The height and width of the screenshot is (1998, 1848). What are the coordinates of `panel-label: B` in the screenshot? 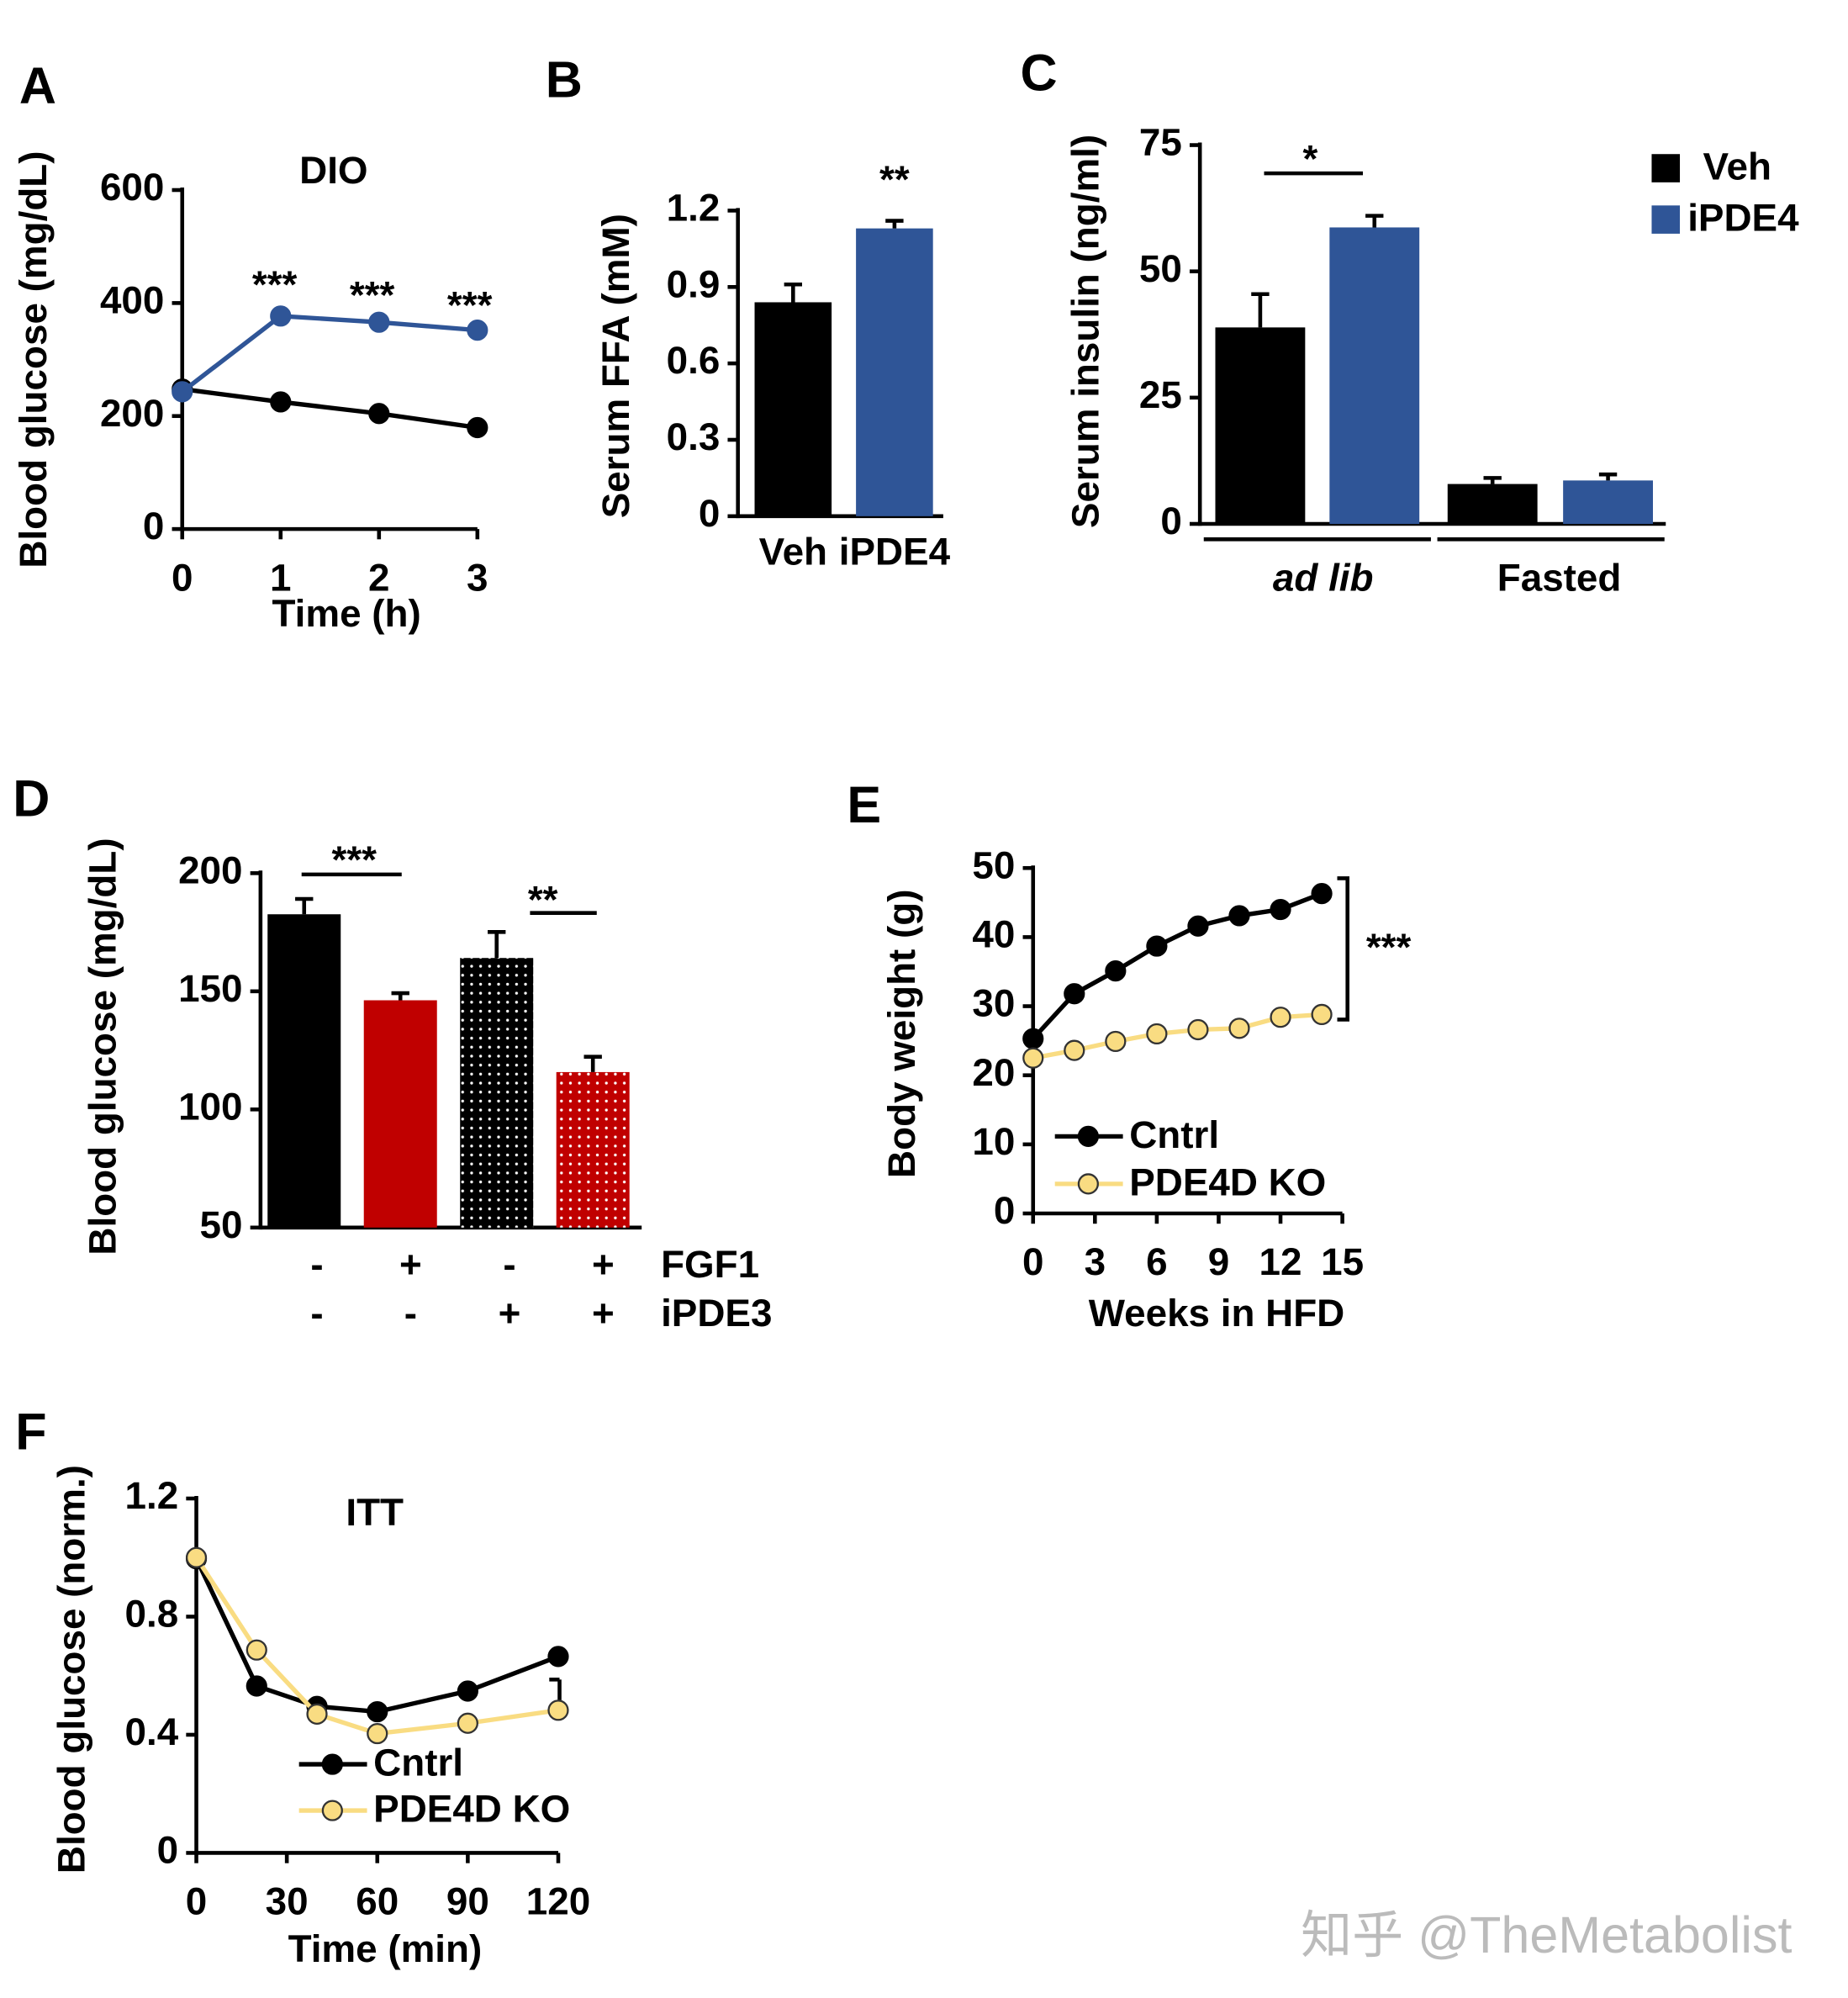 It's located at (565, 79).